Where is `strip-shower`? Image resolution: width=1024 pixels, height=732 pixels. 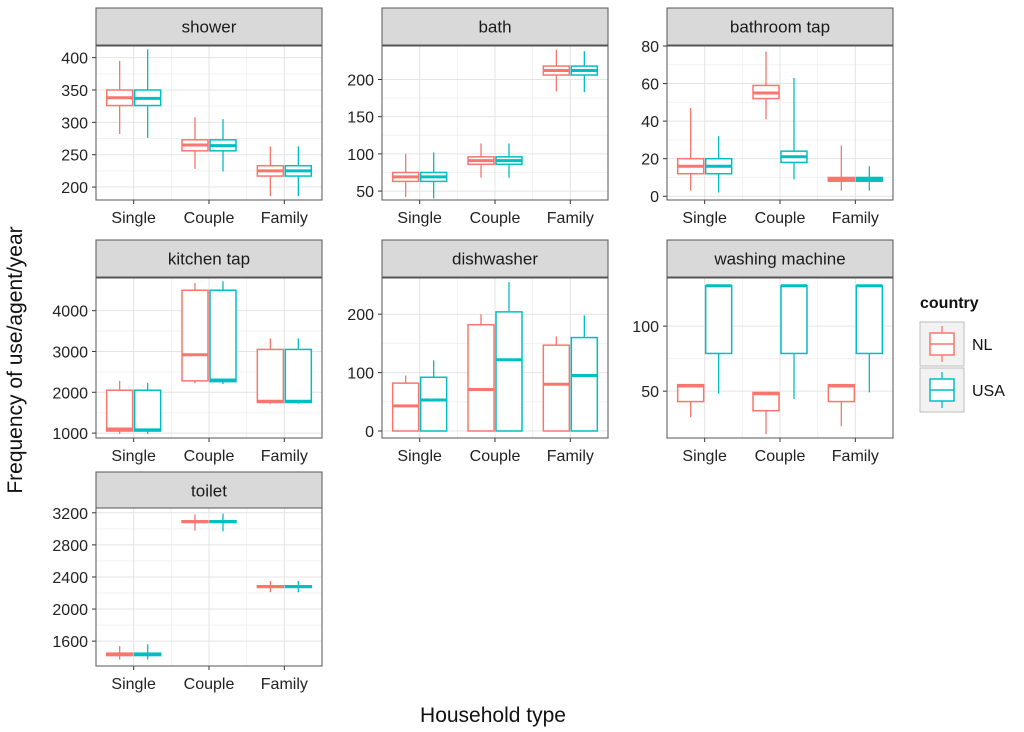
strip-shower is located at coordinates (209, 26).